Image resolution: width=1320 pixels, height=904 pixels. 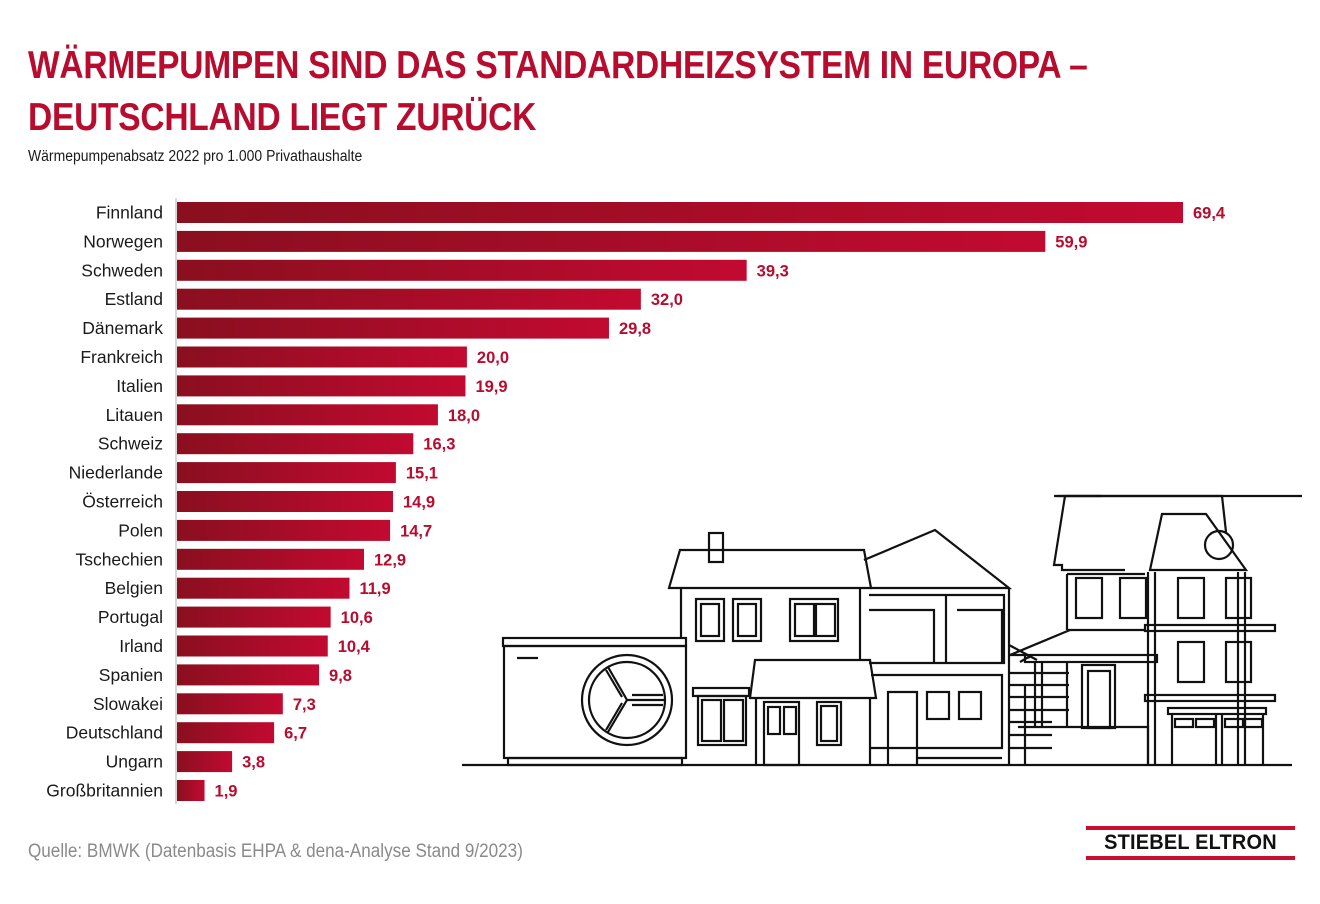 I want to click on value-label: 10,6, so click(x=357, y=618).